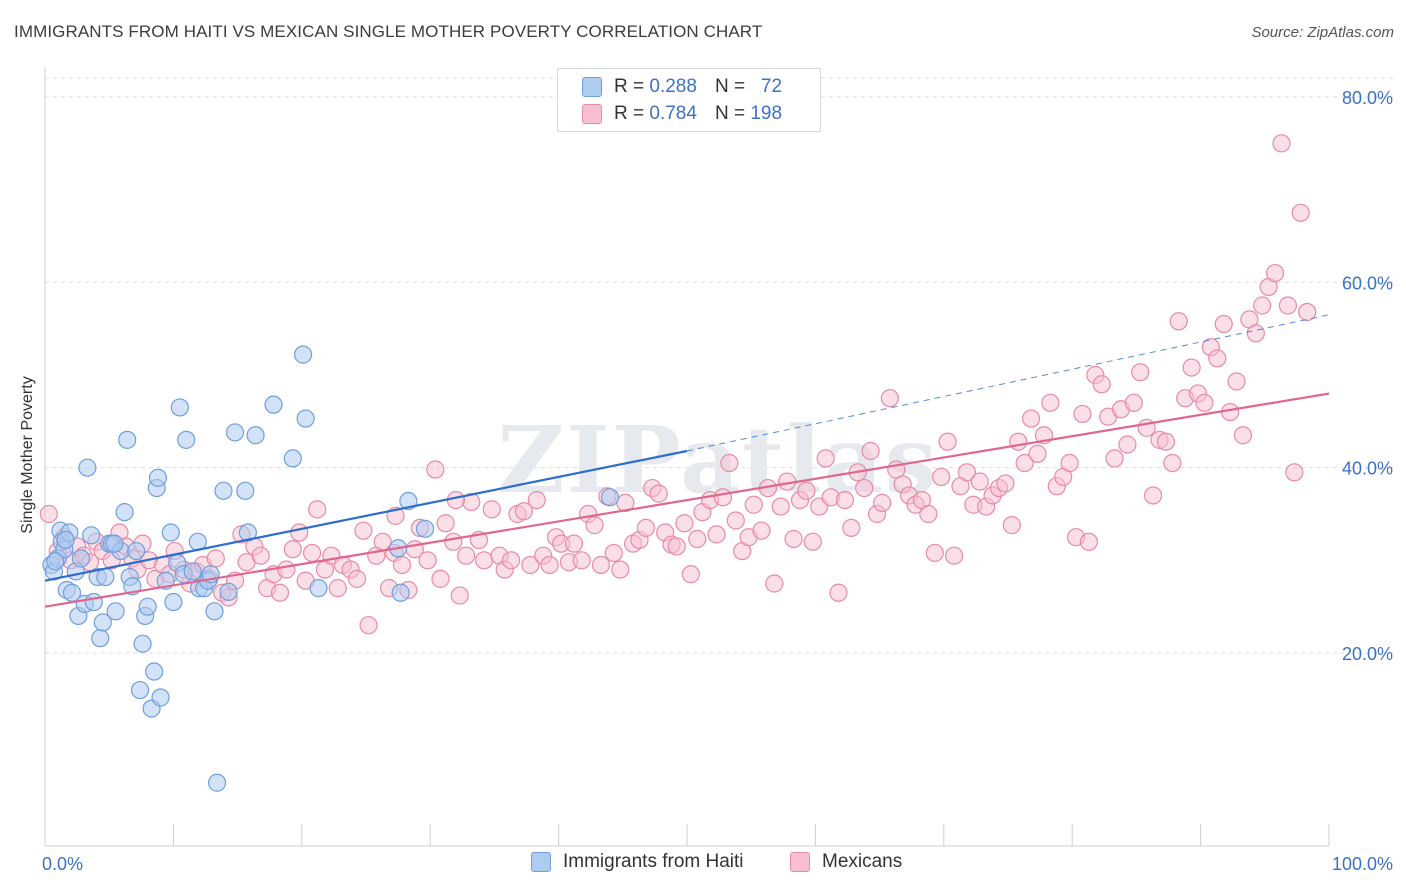 This screenshot has width=1406, height=892. Describe the element at coordinates (703, 864) in the screenshot. I see `legend-bottom: Immigrants from Haiti Mexicans` at that location.